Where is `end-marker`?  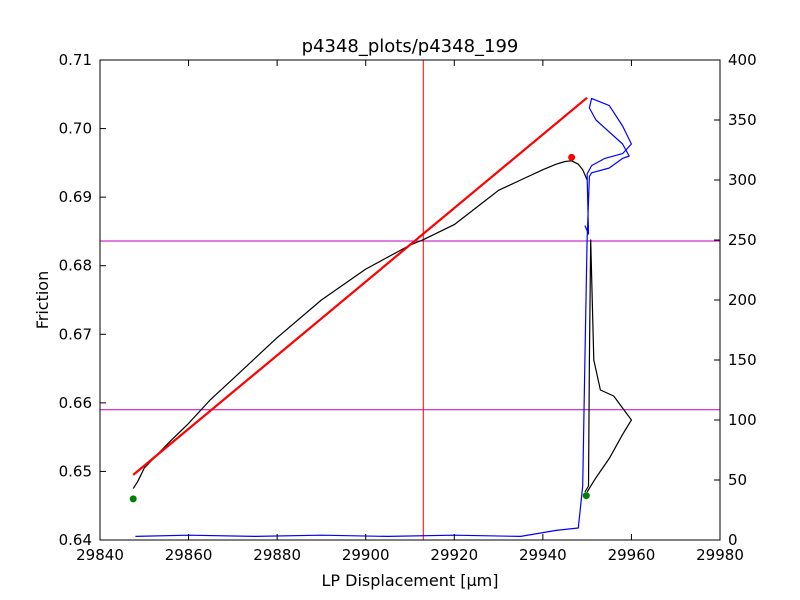
end-marker is located at coordinates (586, 496).